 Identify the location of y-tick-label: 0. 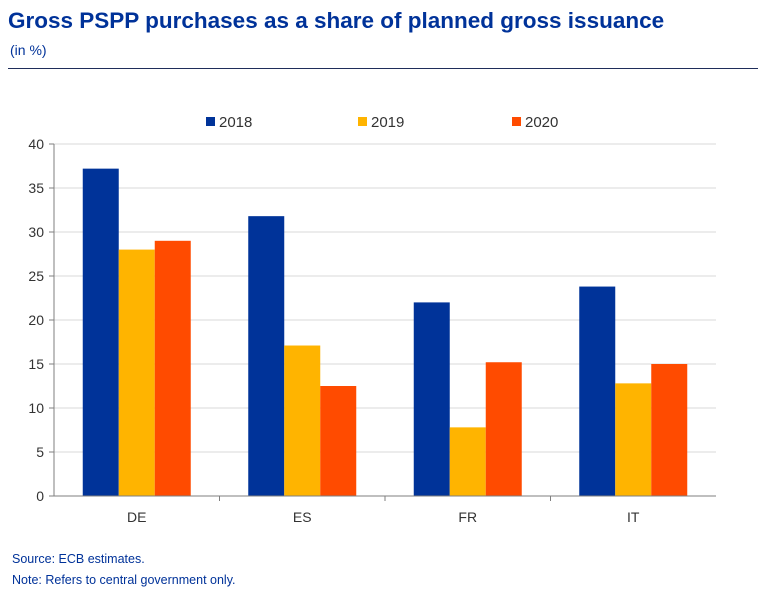
(40, 496).